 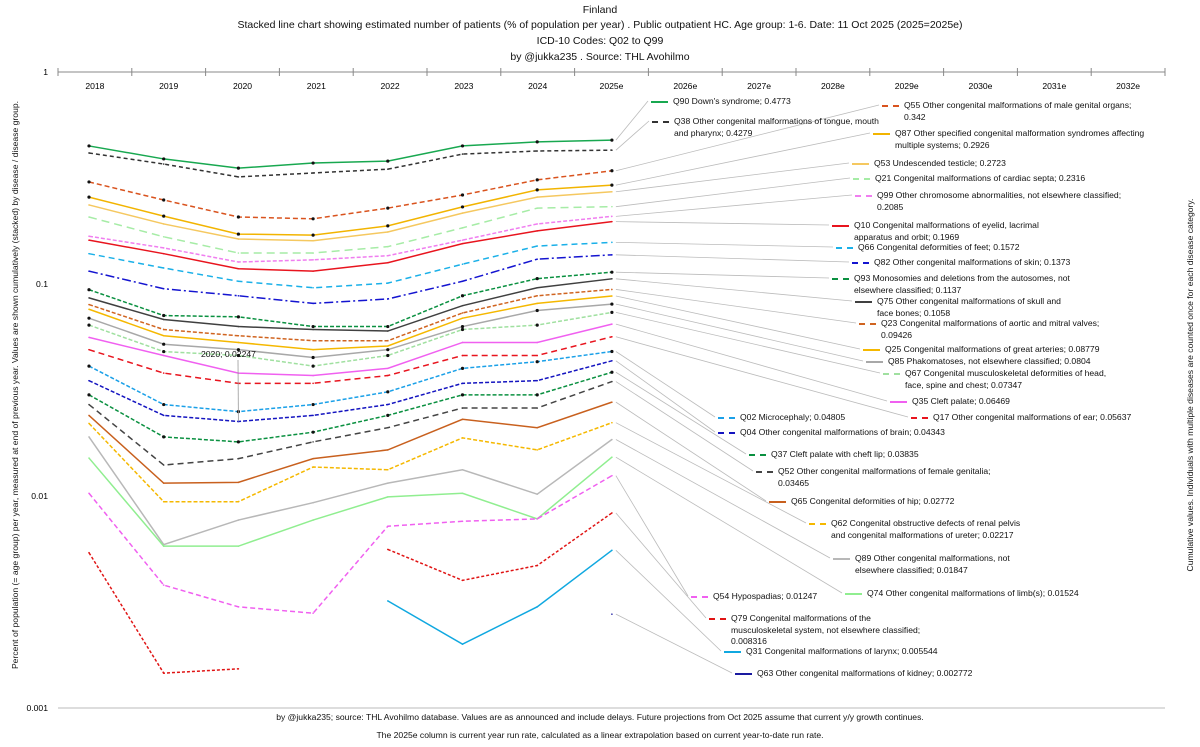 I want to click on series-line-Q74, so click(x=350, y=501).